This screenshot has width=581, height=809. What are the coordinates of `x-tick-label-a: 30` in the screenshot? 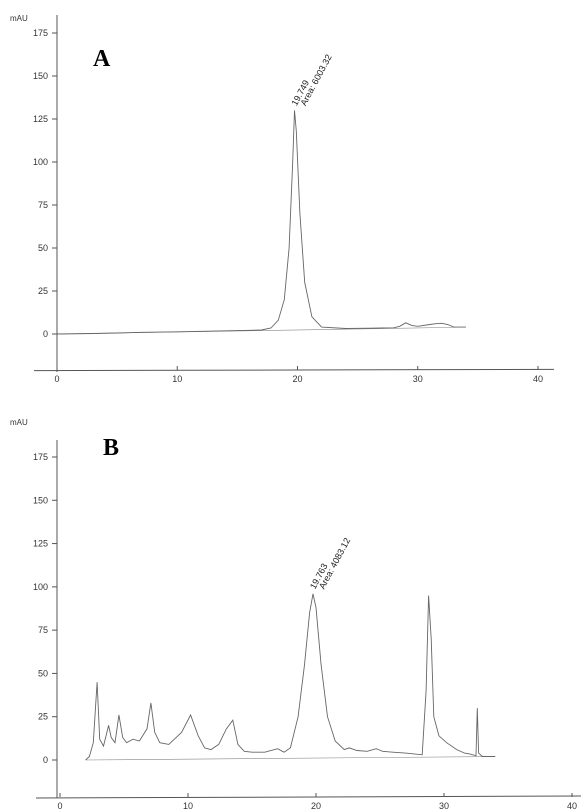 It's located at (418, 379).